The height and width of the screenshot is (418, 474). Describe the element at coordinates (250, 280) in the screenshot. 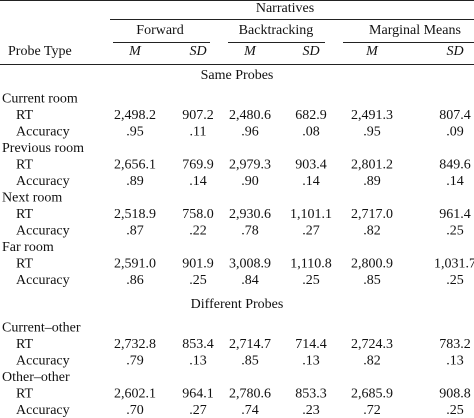

I see `cell: .84` at that location.